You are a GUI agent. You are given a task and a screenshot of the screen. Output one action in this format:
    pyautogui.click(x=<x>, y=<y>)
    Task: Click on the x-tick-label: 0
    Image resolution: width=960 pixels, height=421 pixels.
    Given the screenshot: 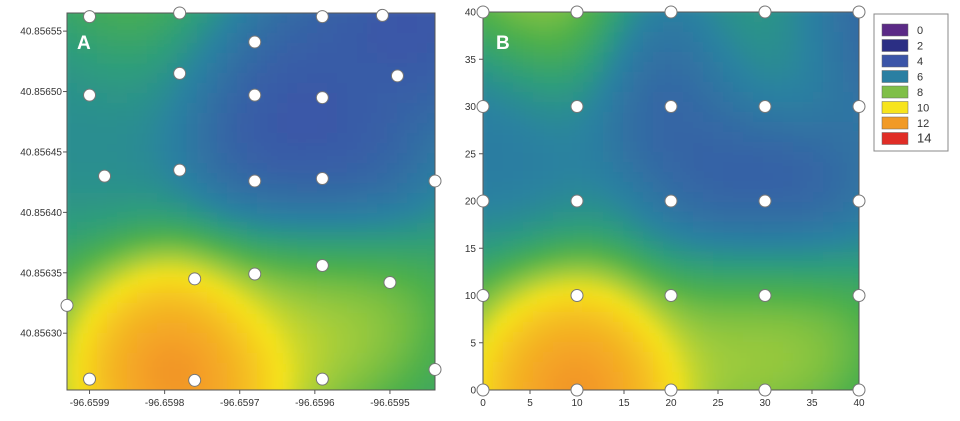 What is the action you would take?
    pyautogui.click(x=483, y=403)
    